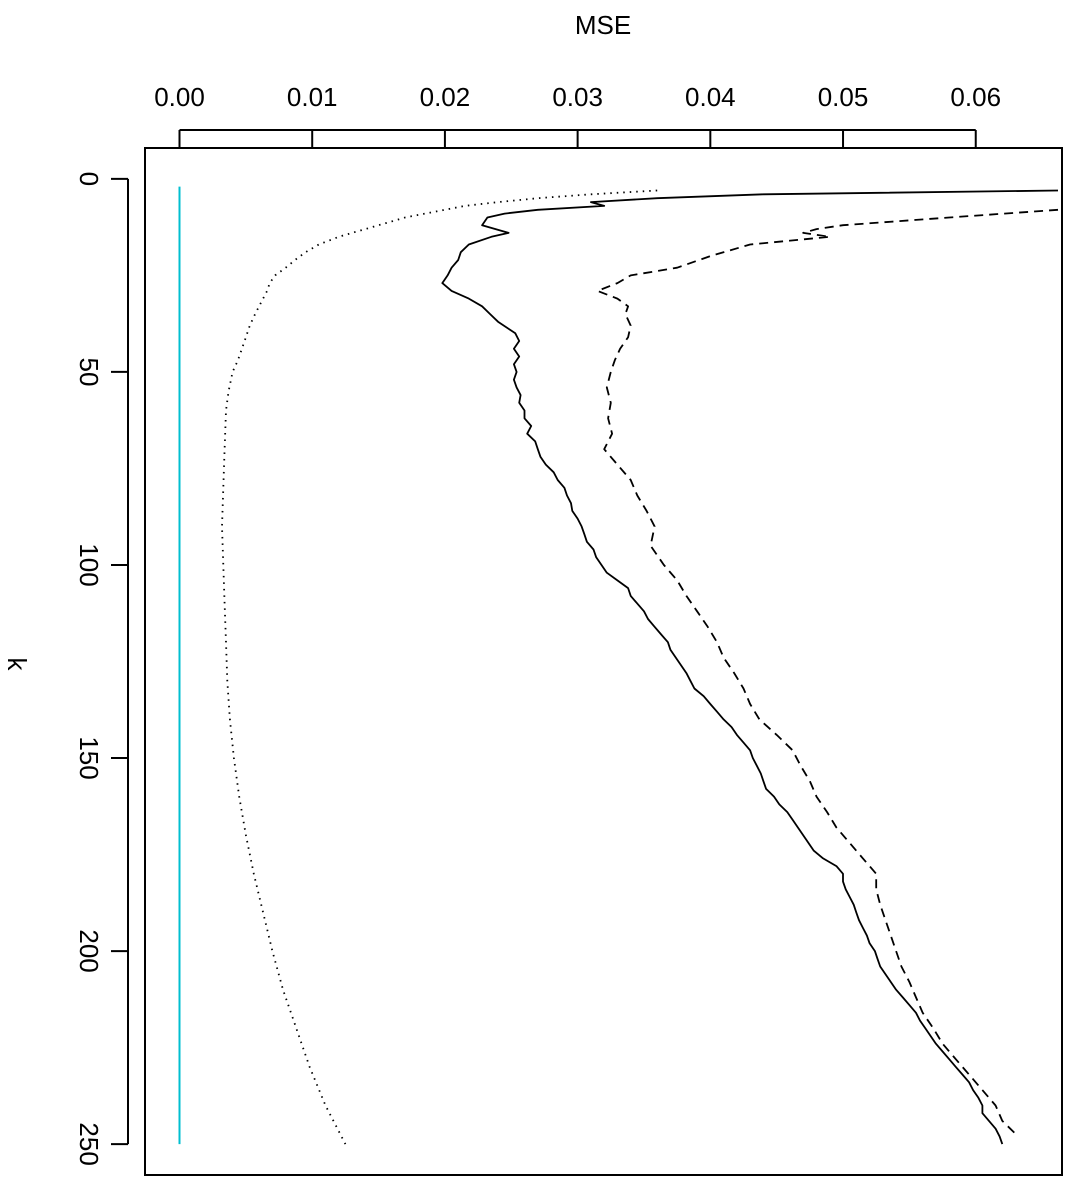 This screenshot has width=1073, height=1184. I want to click on x-axis-title: MSE, so click(603, 25).